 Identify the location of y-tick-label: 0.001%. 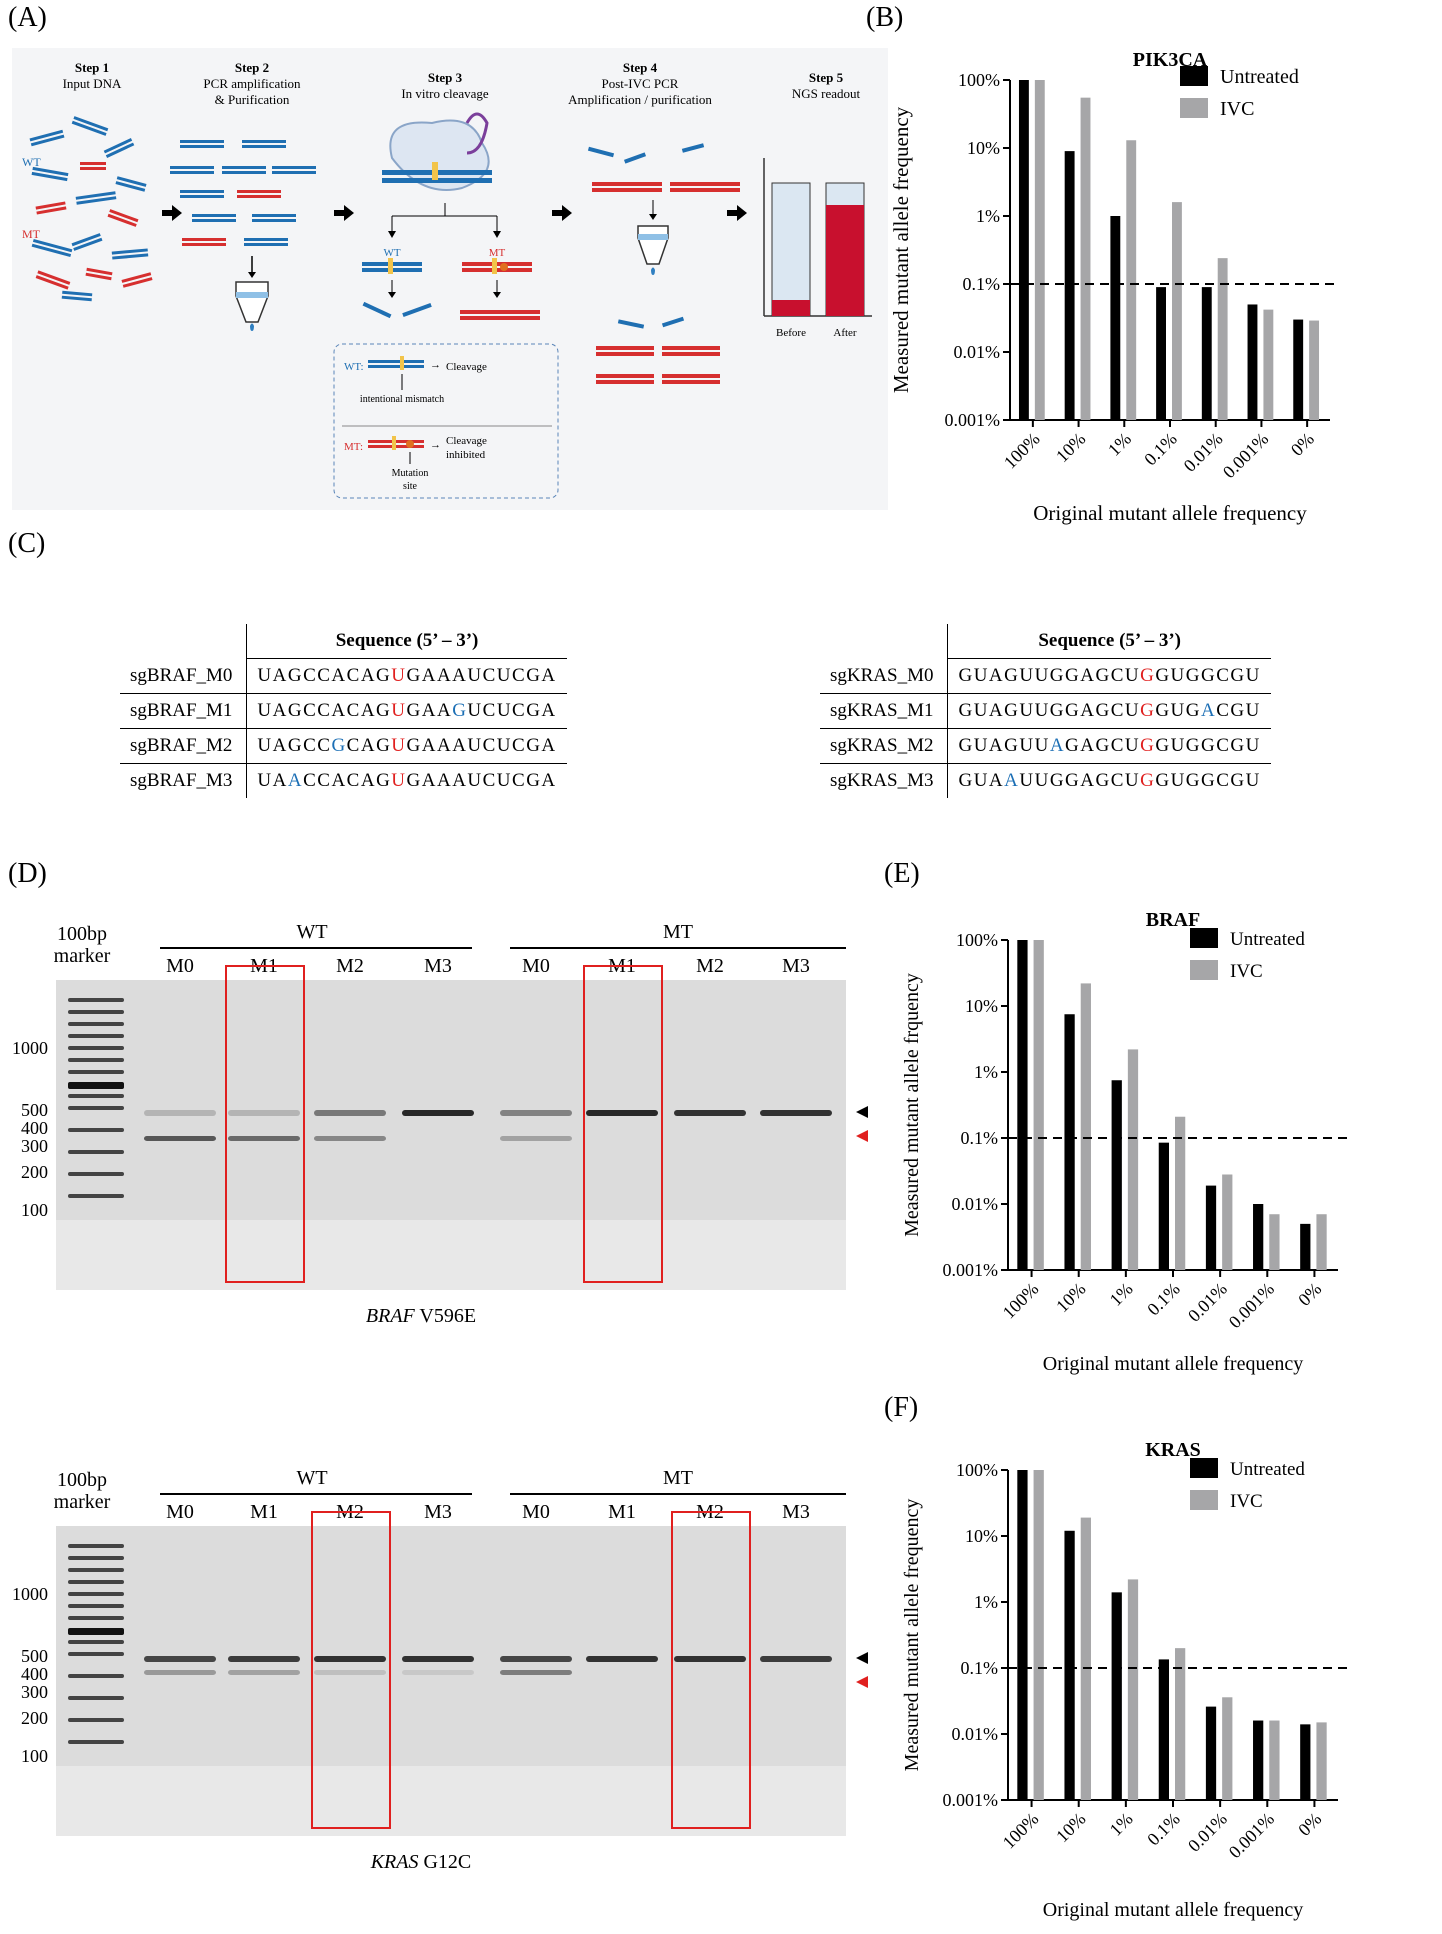
(973, 420).